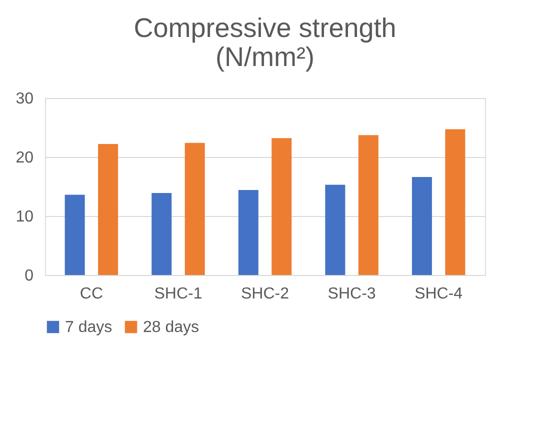 This screenshot has height=448, width=551. What do you see at coordinates (352, 294) in the screenshot?
I see `x-tick-label: SHC-3` at bounding box center [352, 294].